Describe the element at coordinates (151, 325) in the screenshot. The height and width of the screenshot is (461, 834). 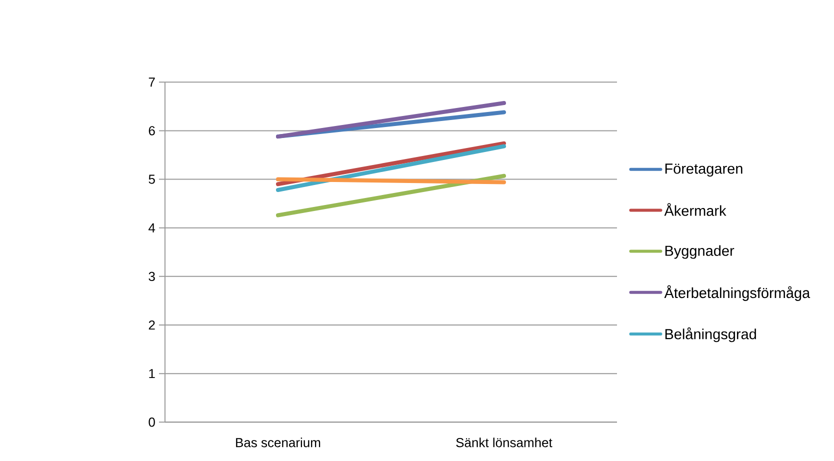
I see `y-tick-label: 2` at that location.